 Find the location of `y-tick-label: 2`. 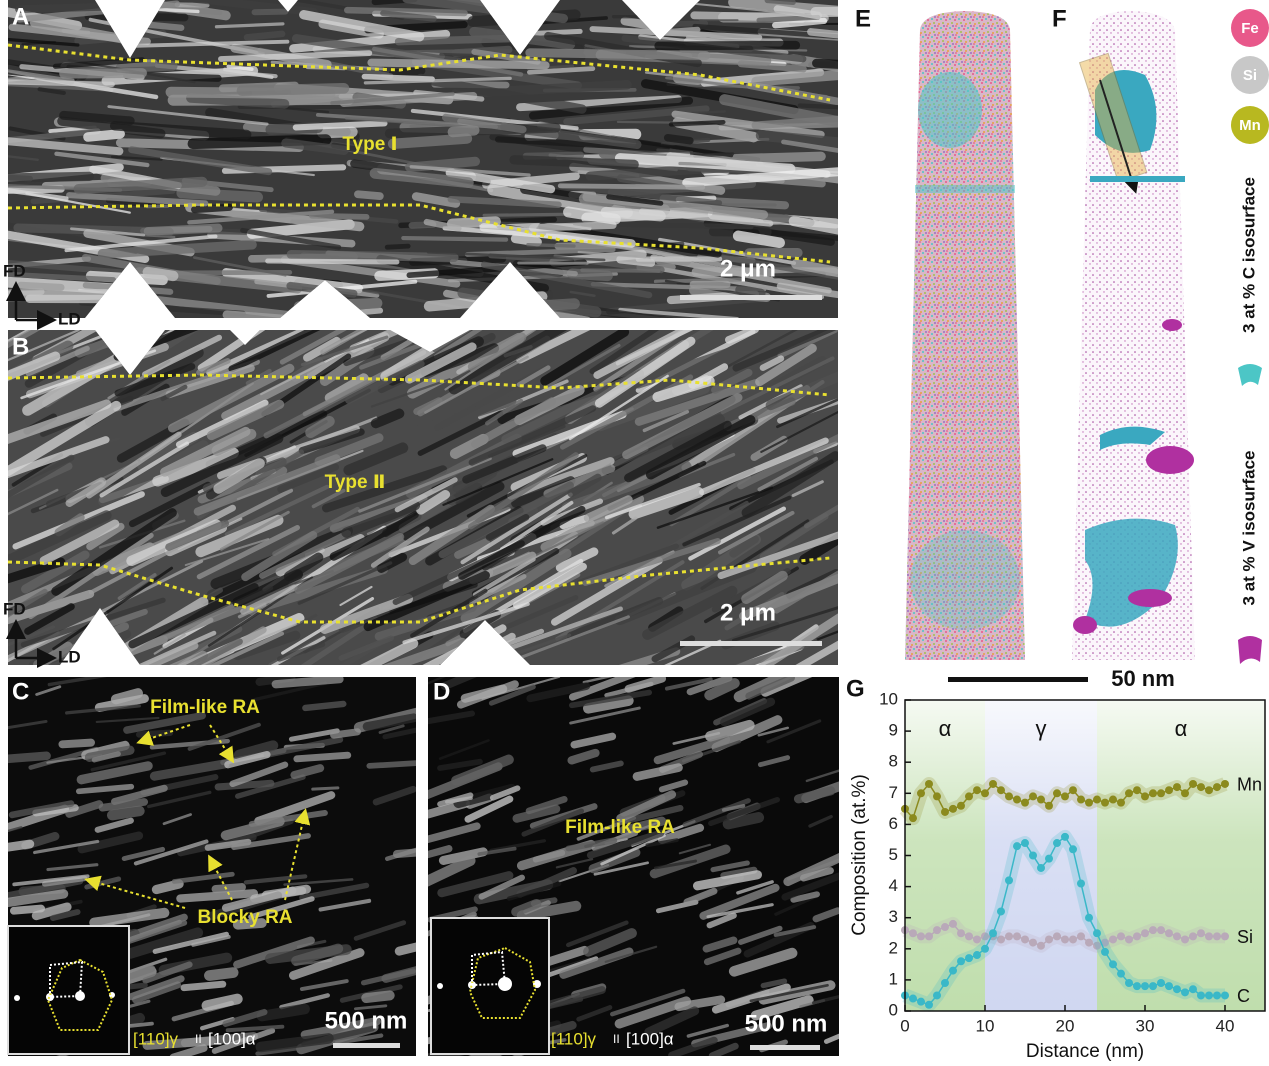

y-tick-label: 2 is located at coordinates (893, 947).